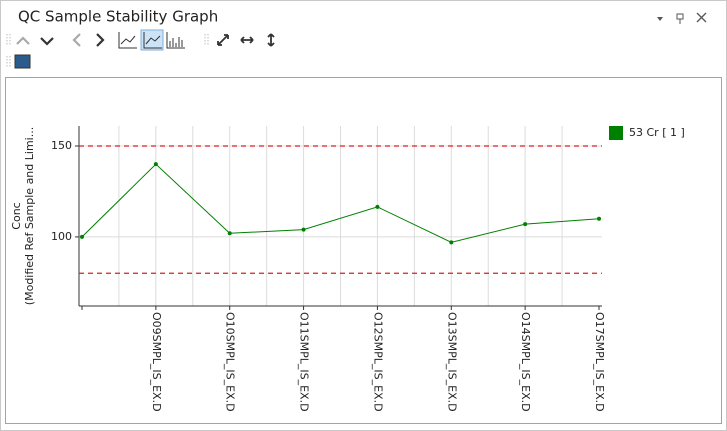 Image resolution: width=727 pixels, height=431 pixels. Describe the element at coordinates (156, 362) in the screenshot. I see `x-tick-label: O09SMPL_IS_EX.D` at that location.